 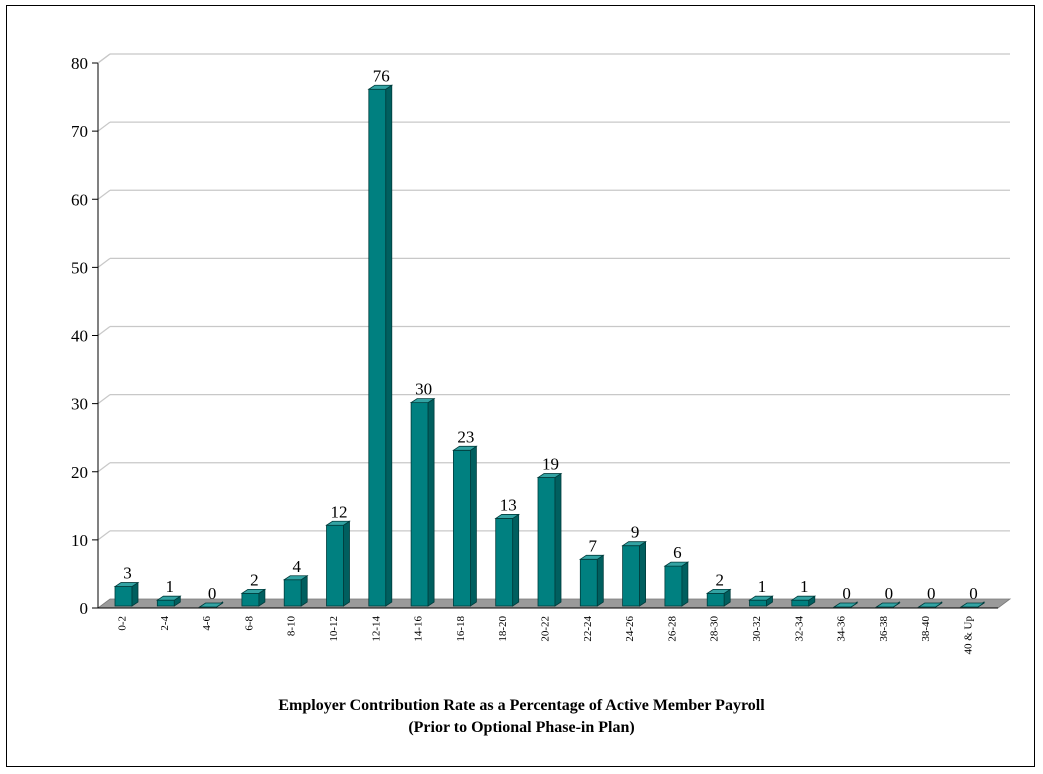 What do you see at coordinates (521, 727) in the screenshot?
I see `chart-subtitle: (Prior to Optional Phase-in Plan)` at bounding box center [521, 727].